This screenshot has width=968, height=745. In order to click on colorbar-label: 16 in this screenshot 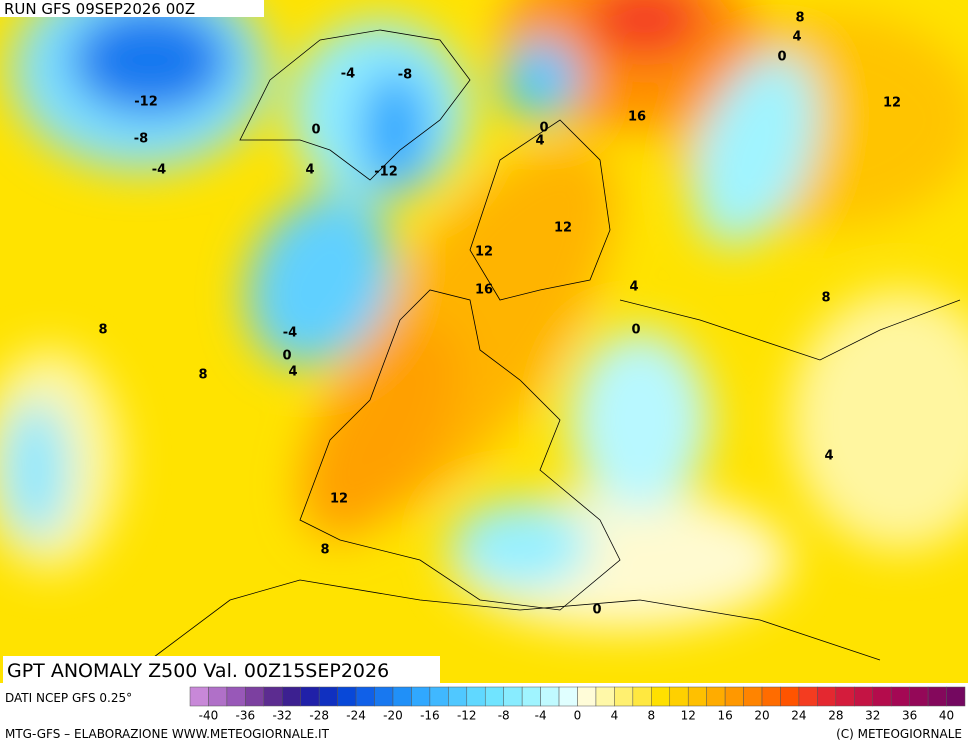, I will do `click(724, 716)`.